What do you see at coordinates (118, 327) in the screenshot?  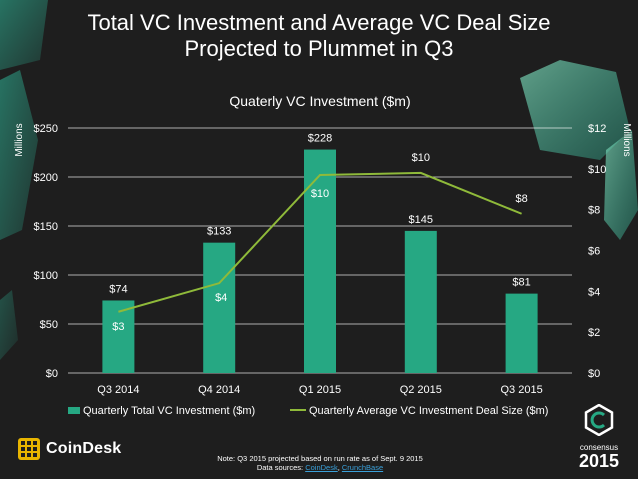 I see `line-data-label: $3` at bounding box center [118, 327].